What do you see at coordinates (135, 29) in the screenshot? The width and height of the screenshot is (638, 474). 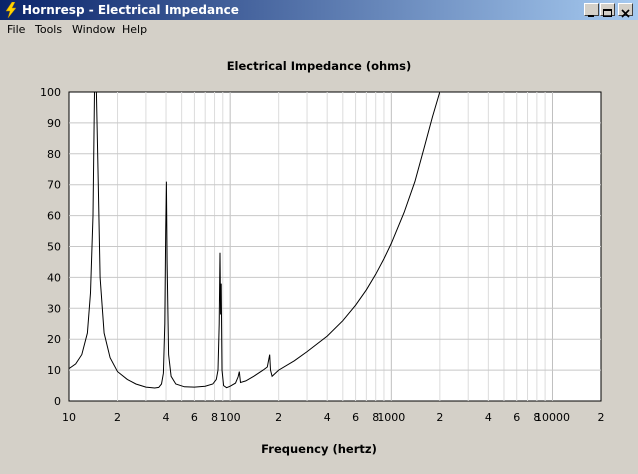 I see `menu-help: Help` at bounding box center [135, 29].